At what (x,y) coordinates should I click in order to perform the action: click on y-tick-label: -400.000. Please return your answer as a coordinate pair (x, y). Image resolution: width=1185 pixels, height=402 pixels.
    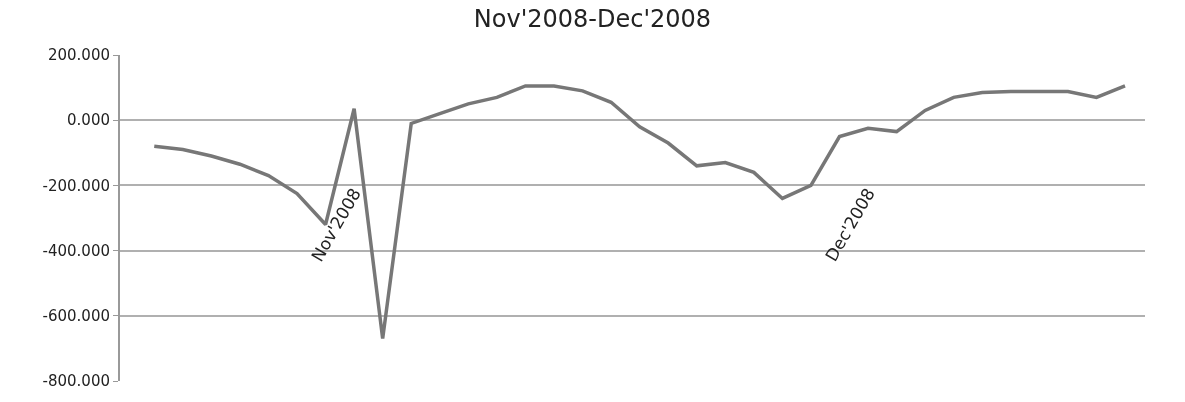
    Looking at the image, I should click on (76, 250).